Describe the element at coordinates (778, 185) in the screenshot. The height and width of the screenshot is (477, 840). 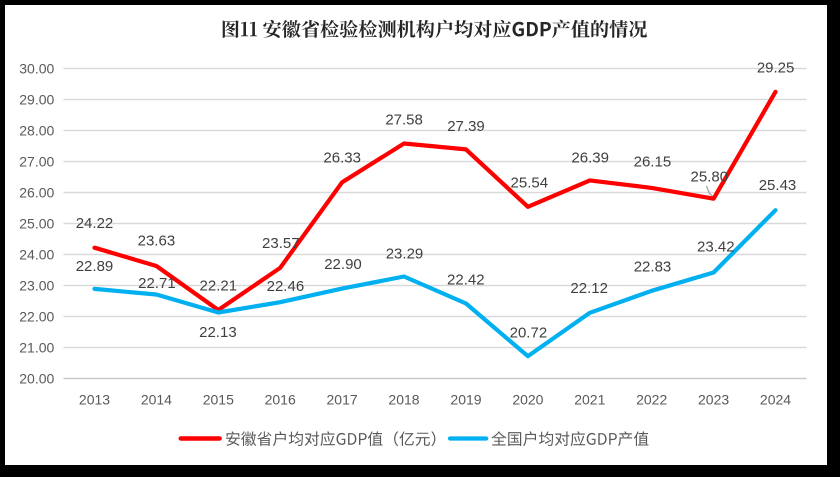
I see `svg-text: 25.43` at that location.